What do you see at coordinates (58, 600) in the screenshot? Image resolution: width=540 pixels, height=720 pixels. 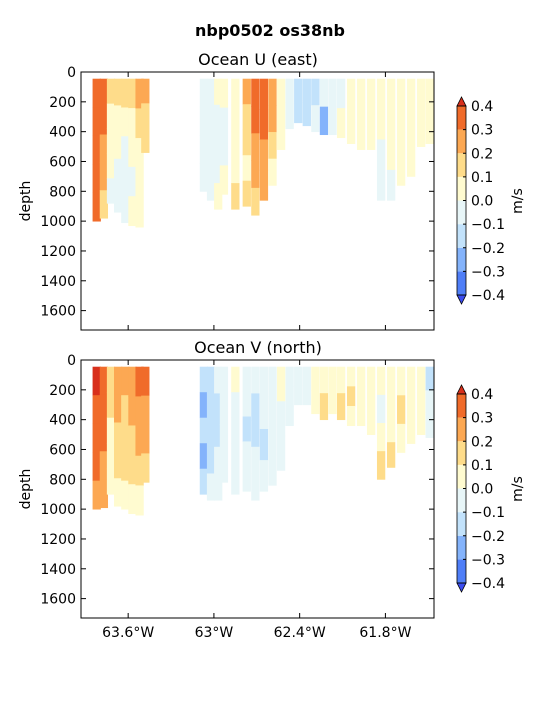 I see `y-tick-label: 1600` at bounding box center [58, 600].